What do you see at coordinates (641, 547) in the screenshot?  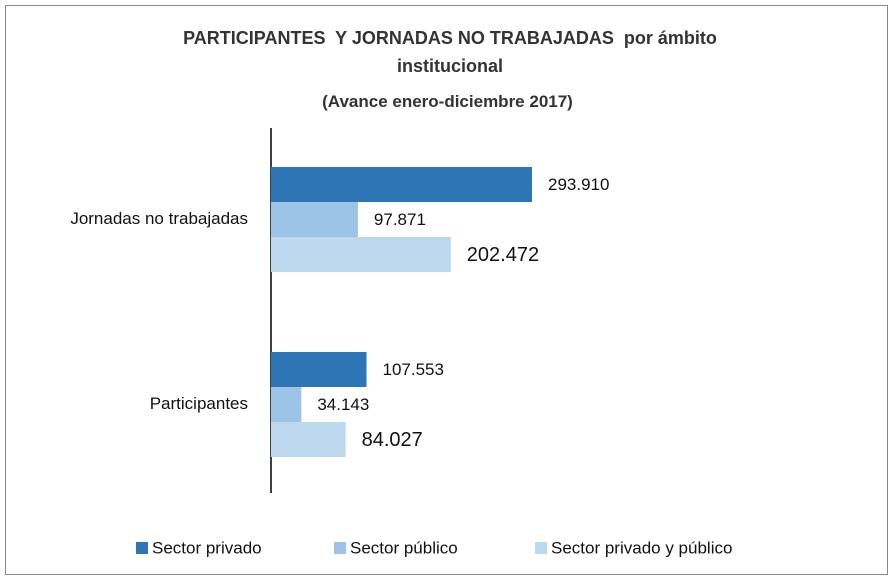 I see `legend-label: Sector privado y público` at bounding box center [641, 547].